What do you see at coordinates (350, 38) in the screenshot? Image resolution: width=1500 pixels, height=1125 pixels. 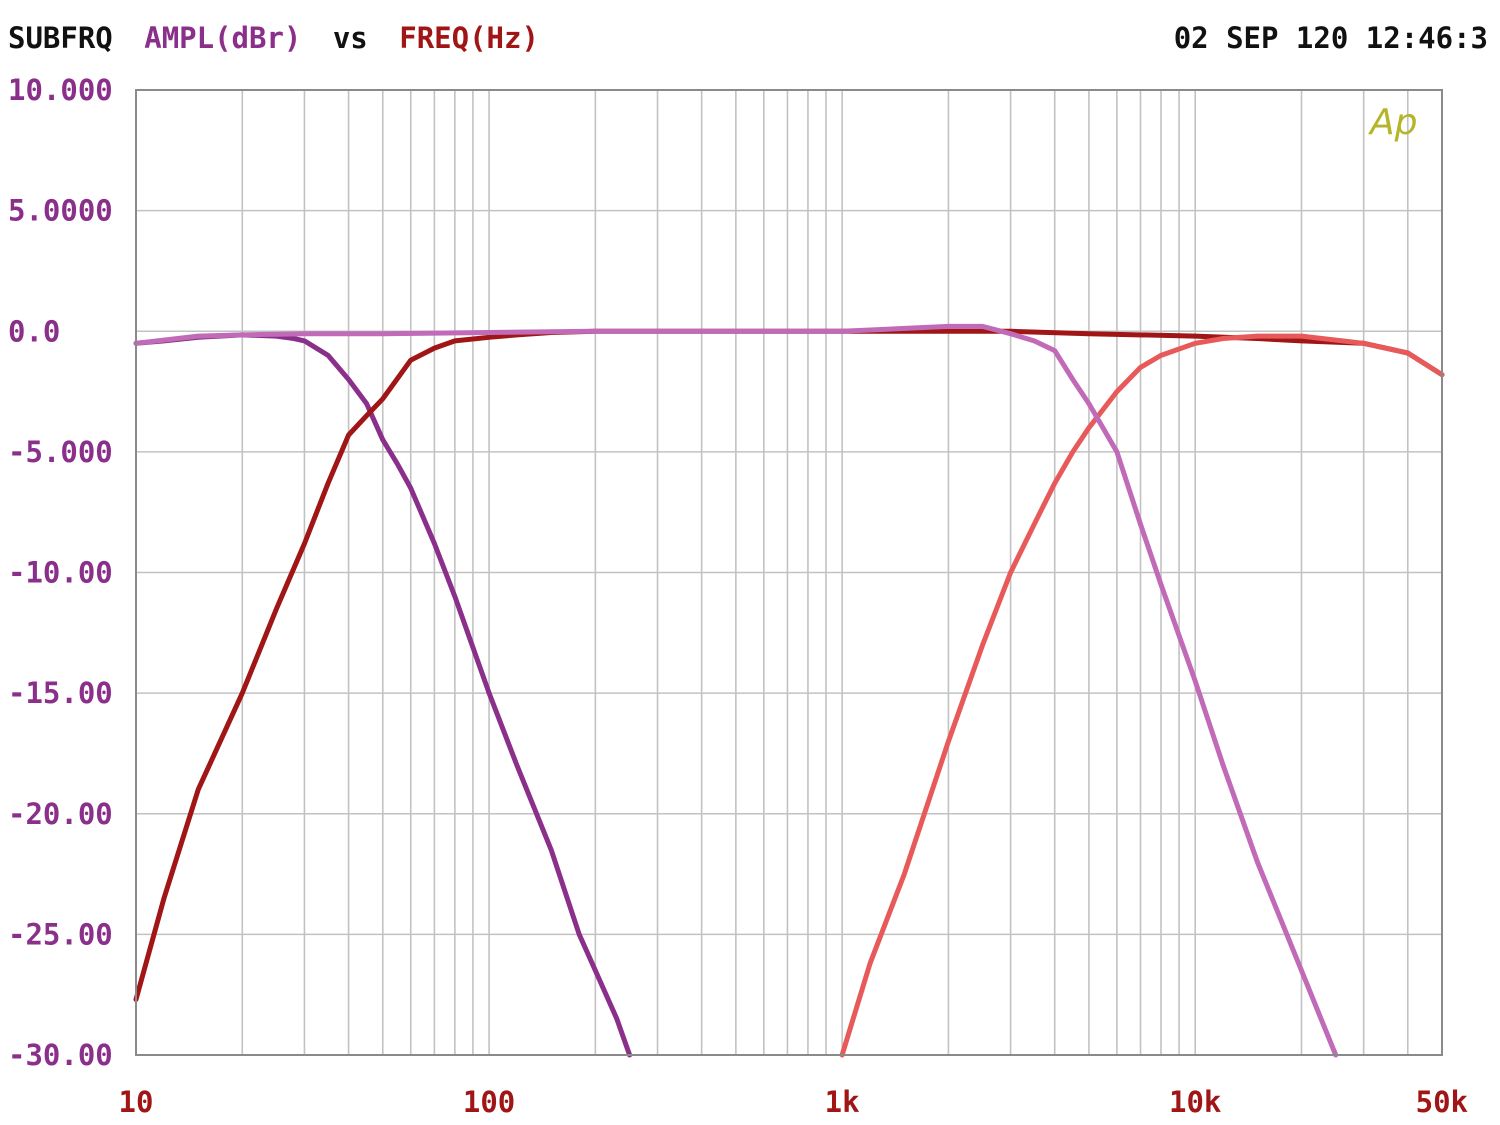 I see `vs-label: vs` at bounding box center [350, 38].